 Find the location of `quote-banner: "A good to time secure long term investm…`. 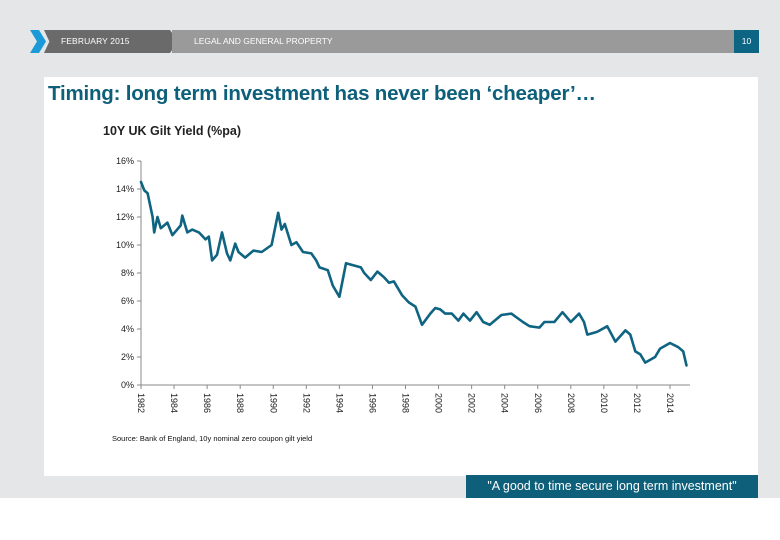

quote-banner: "A good to time secure long term investm… is located at coordinates (612, 486).